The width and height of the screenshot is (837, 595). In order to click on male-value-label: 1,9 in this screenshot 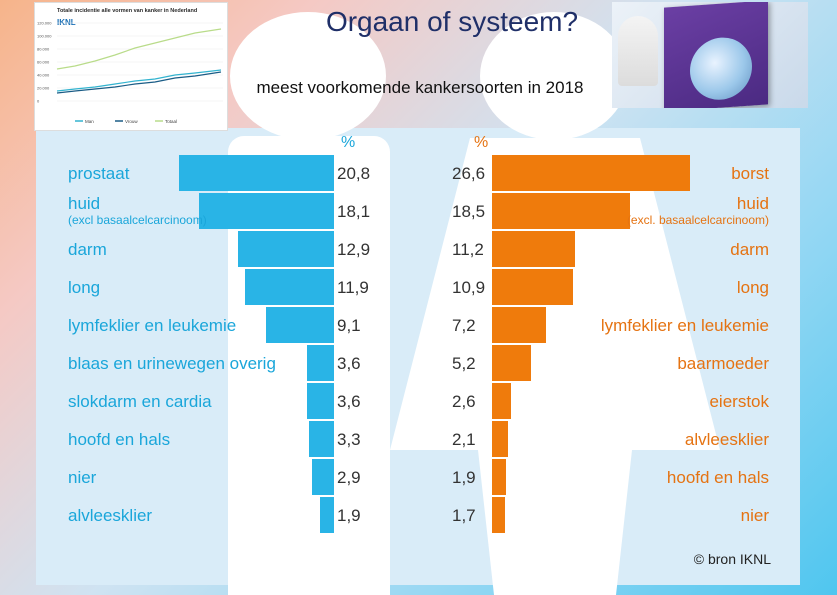, I will do `click(349, 515)`.